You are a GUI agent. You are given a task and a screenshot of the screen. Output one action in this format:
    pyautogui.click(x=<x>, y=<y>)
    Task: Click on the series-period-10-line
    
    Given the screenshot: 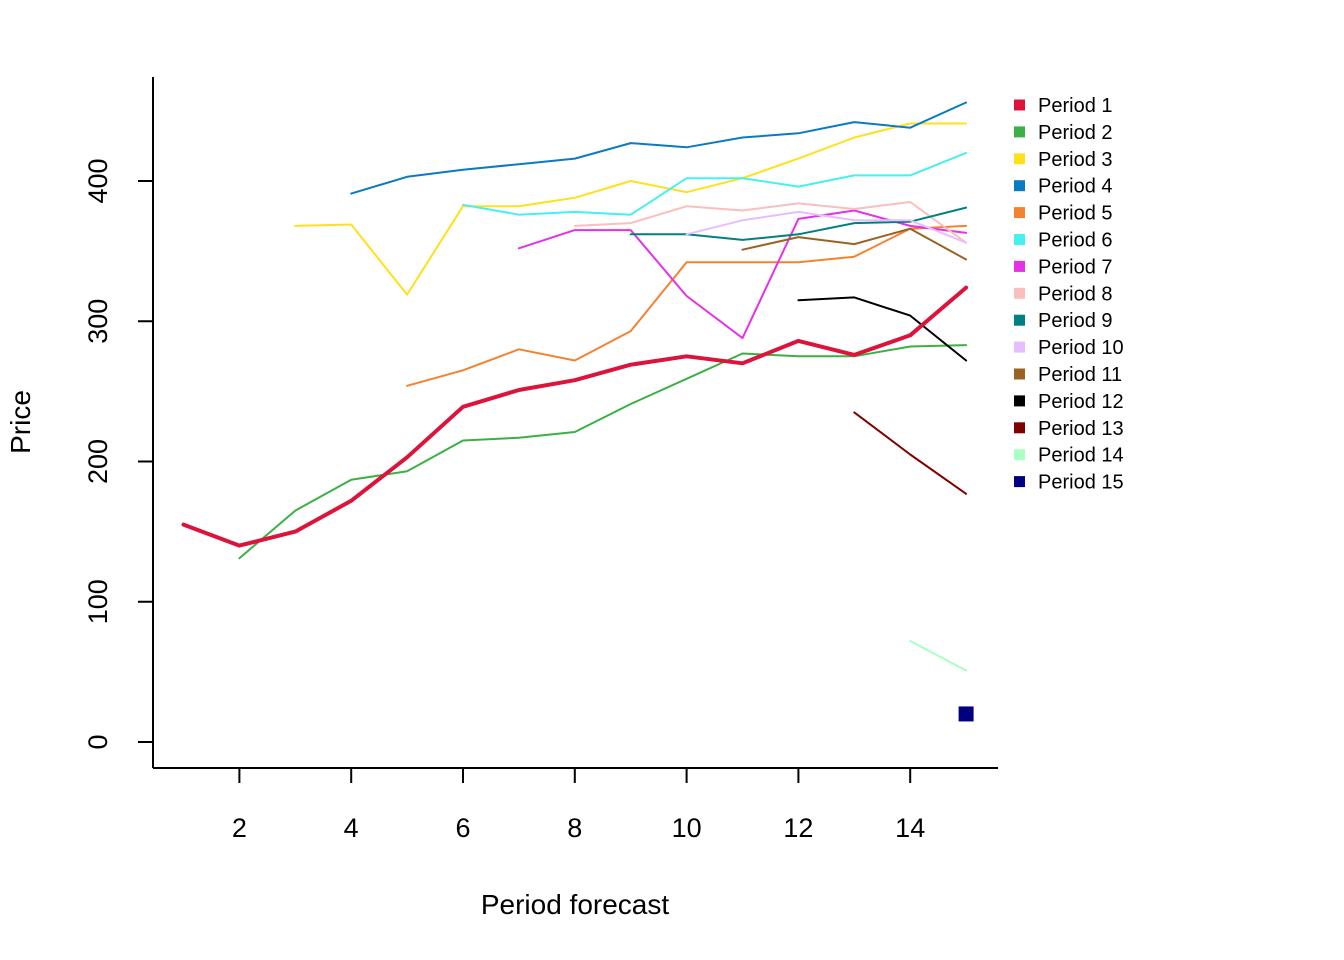 What is the action you would take?
    pyautogui.click(x=826, y=227)
    